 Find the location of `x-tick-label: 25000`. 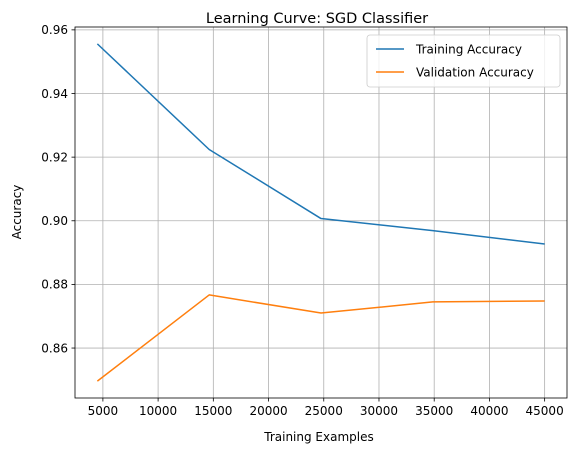

x-tick-label: 25000 is located at coordinates (324, 411).